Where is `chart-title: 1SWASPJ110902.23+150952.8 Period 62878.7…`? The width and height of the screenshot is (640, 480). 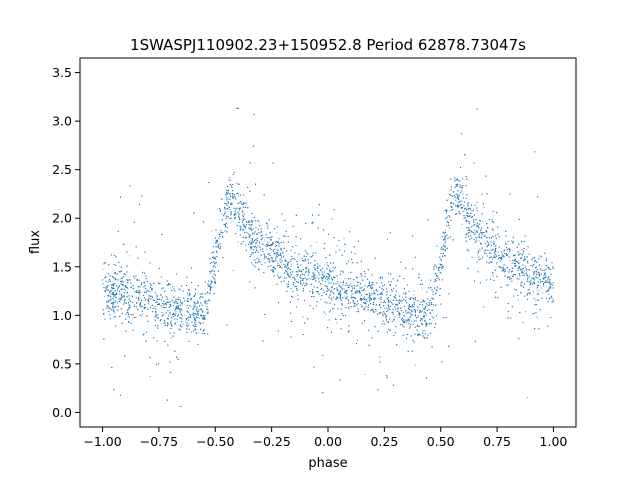
chart-title: 1SWASPJ110902.23+150952.8 Period 62878.7… is located at coordinates (328, 45).